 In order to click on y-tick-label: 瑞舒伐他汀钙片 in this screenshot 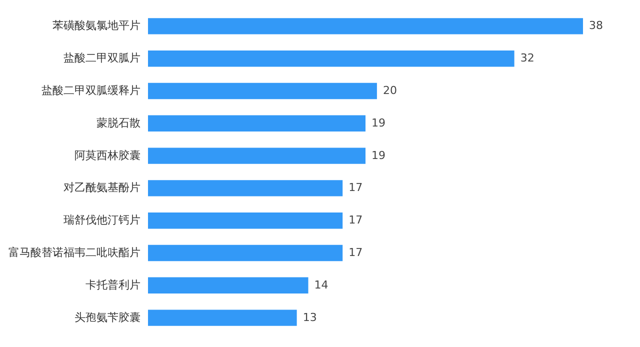, I will do `click(102, 220)`.